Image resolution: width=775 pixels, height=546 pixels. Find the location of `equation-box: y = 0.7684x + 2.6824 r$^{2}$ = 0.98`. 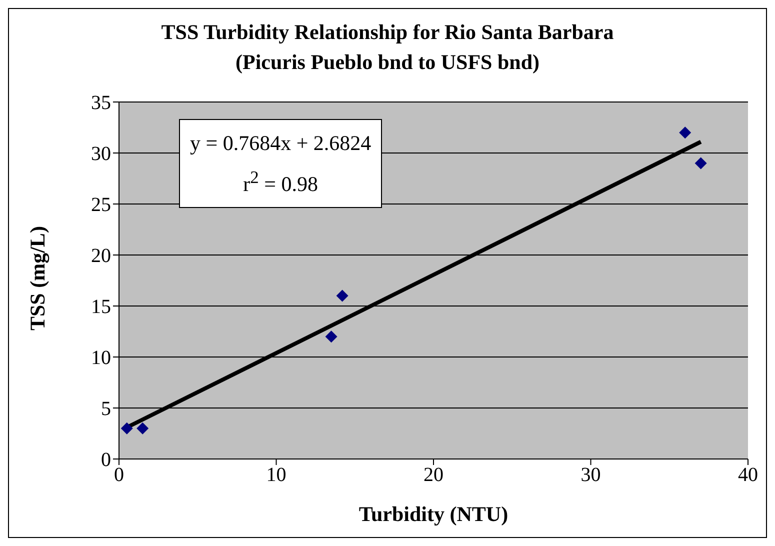

equation-box: y = 0.7684x + 2.6824 r$^{2}$ = 0.98 is located at coordinates (280, 163).